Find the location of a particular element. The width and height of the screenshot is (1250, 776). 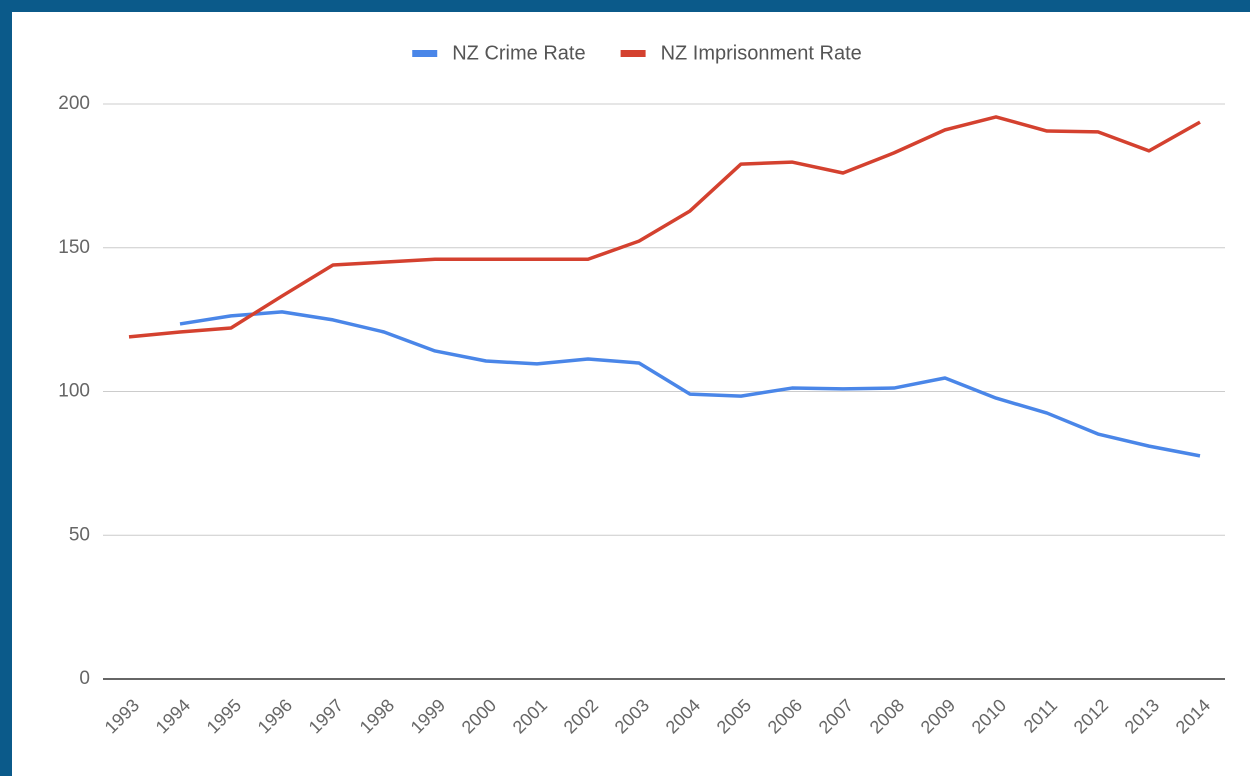

y-tick-label: 50 is located at coordinates (79, 534).